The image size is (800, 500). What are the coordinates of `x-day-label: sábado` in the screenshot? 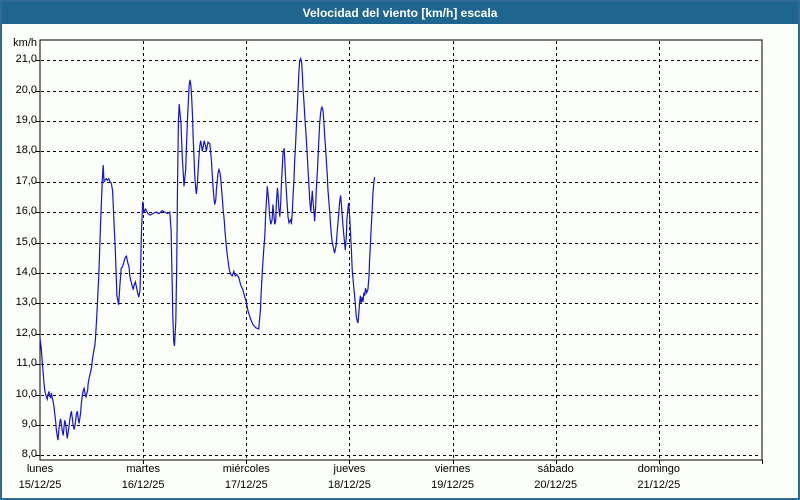 It's located at (555, 469).